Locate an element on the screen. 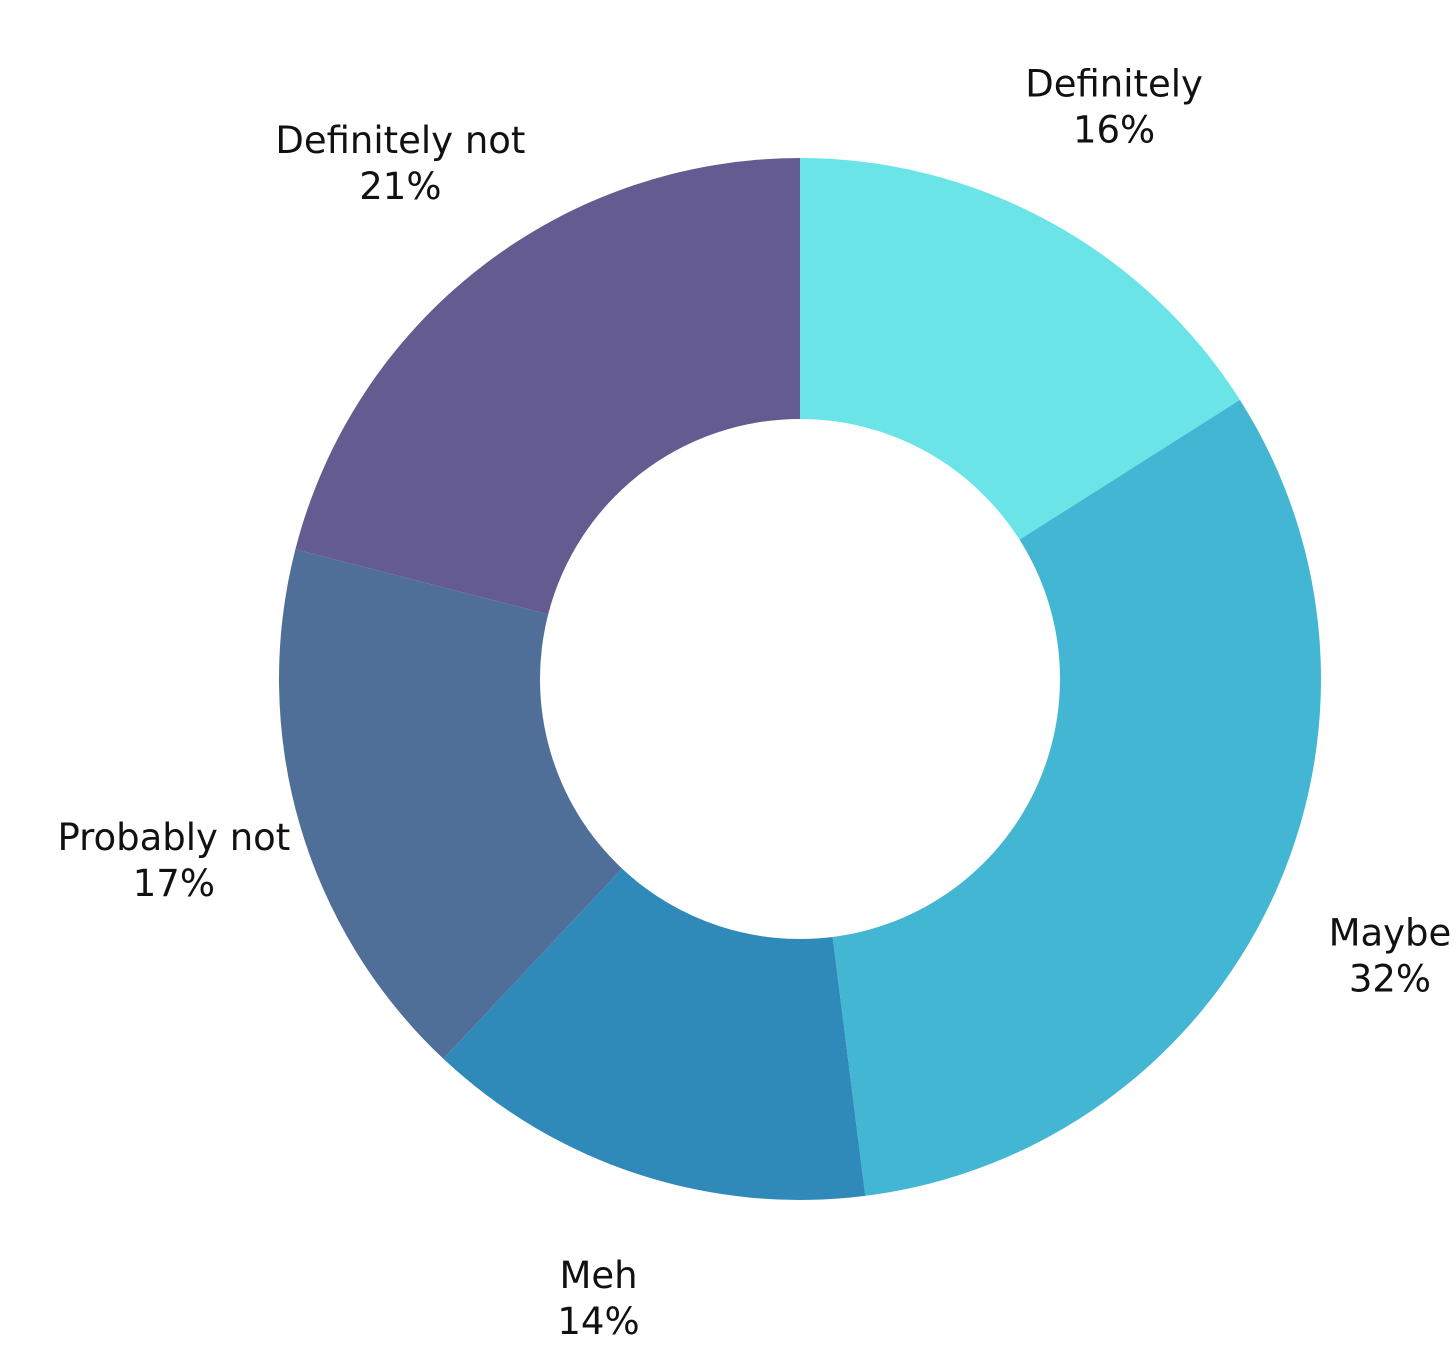 The height and width of the screenshot is (1369, 1456). slice-label-name: Maybe is located at coordinates (1390, 933).